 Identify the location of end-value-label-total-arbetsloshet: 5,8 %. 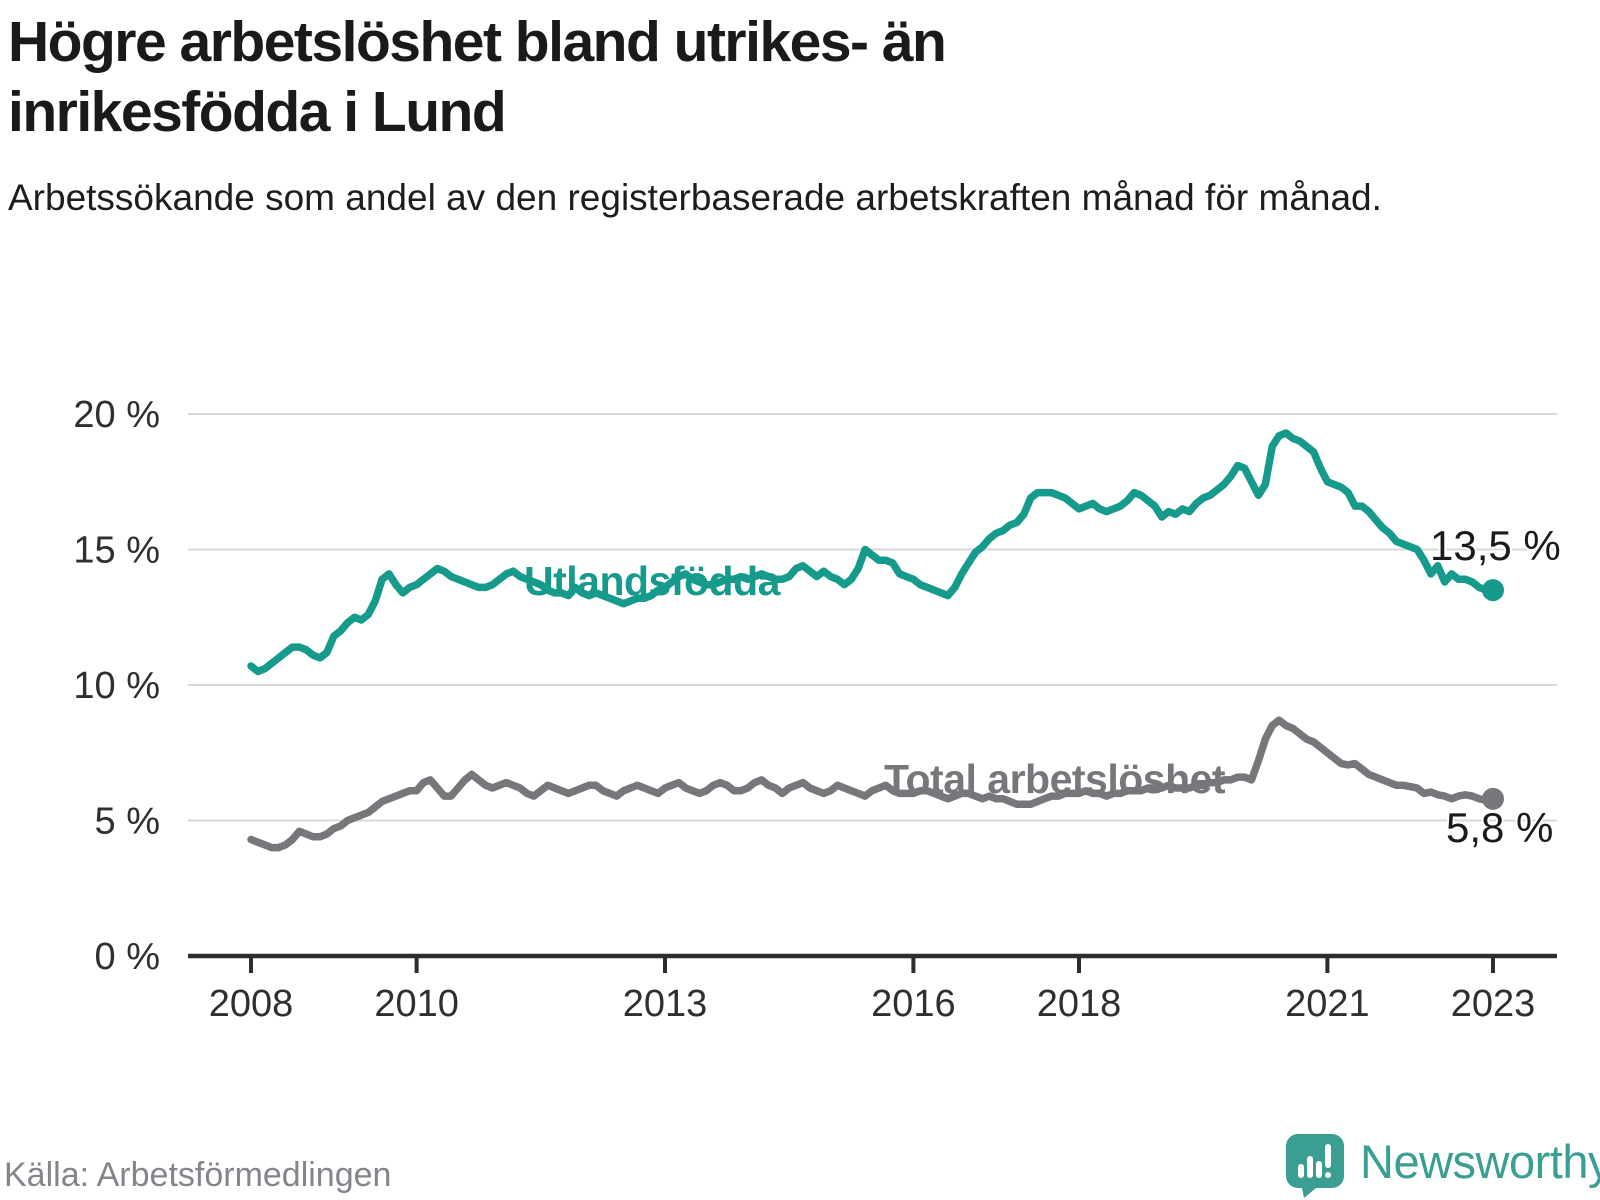
(1500, 827).